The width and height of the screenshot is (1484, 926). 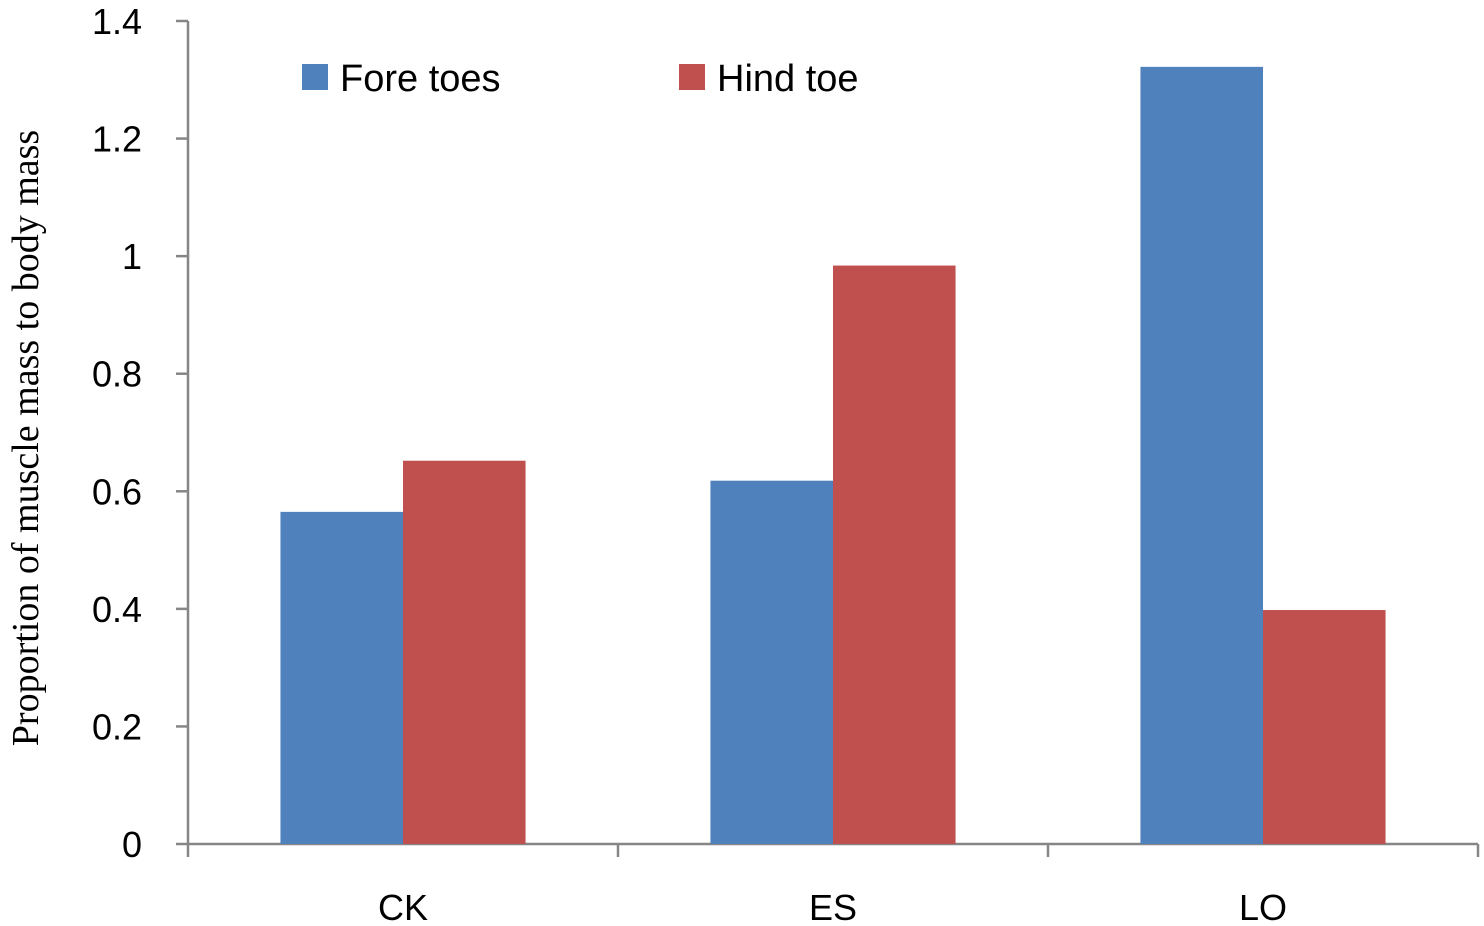 I want to click on y-axis-title: Proportion of muscle mass to body mass, so click(x=26, y=438).